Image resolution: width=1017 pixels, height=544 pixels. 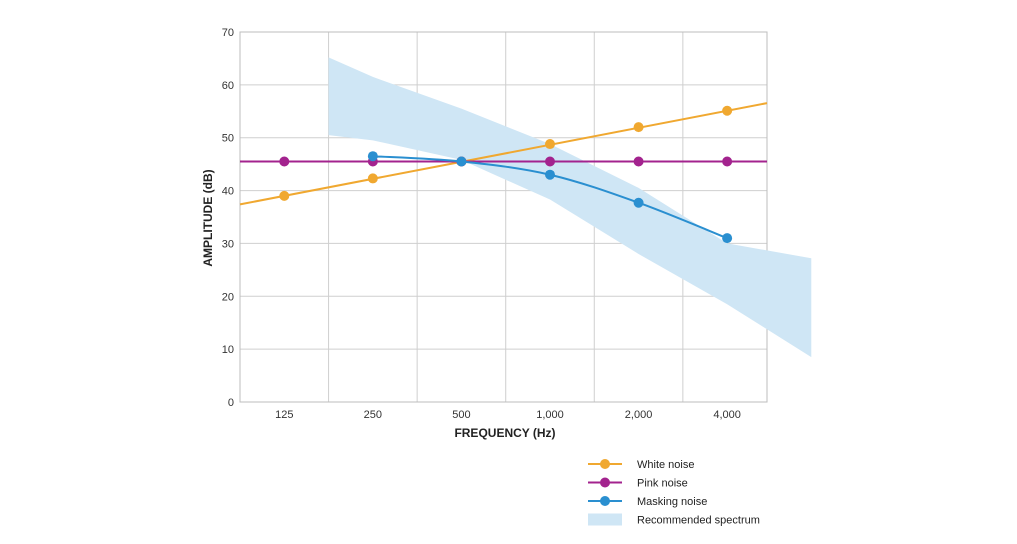 What do you see at coordinates (698, 521) in the screenshot?
I see `legend-label: Recommended spectrum` at bounding box center [698, 521].